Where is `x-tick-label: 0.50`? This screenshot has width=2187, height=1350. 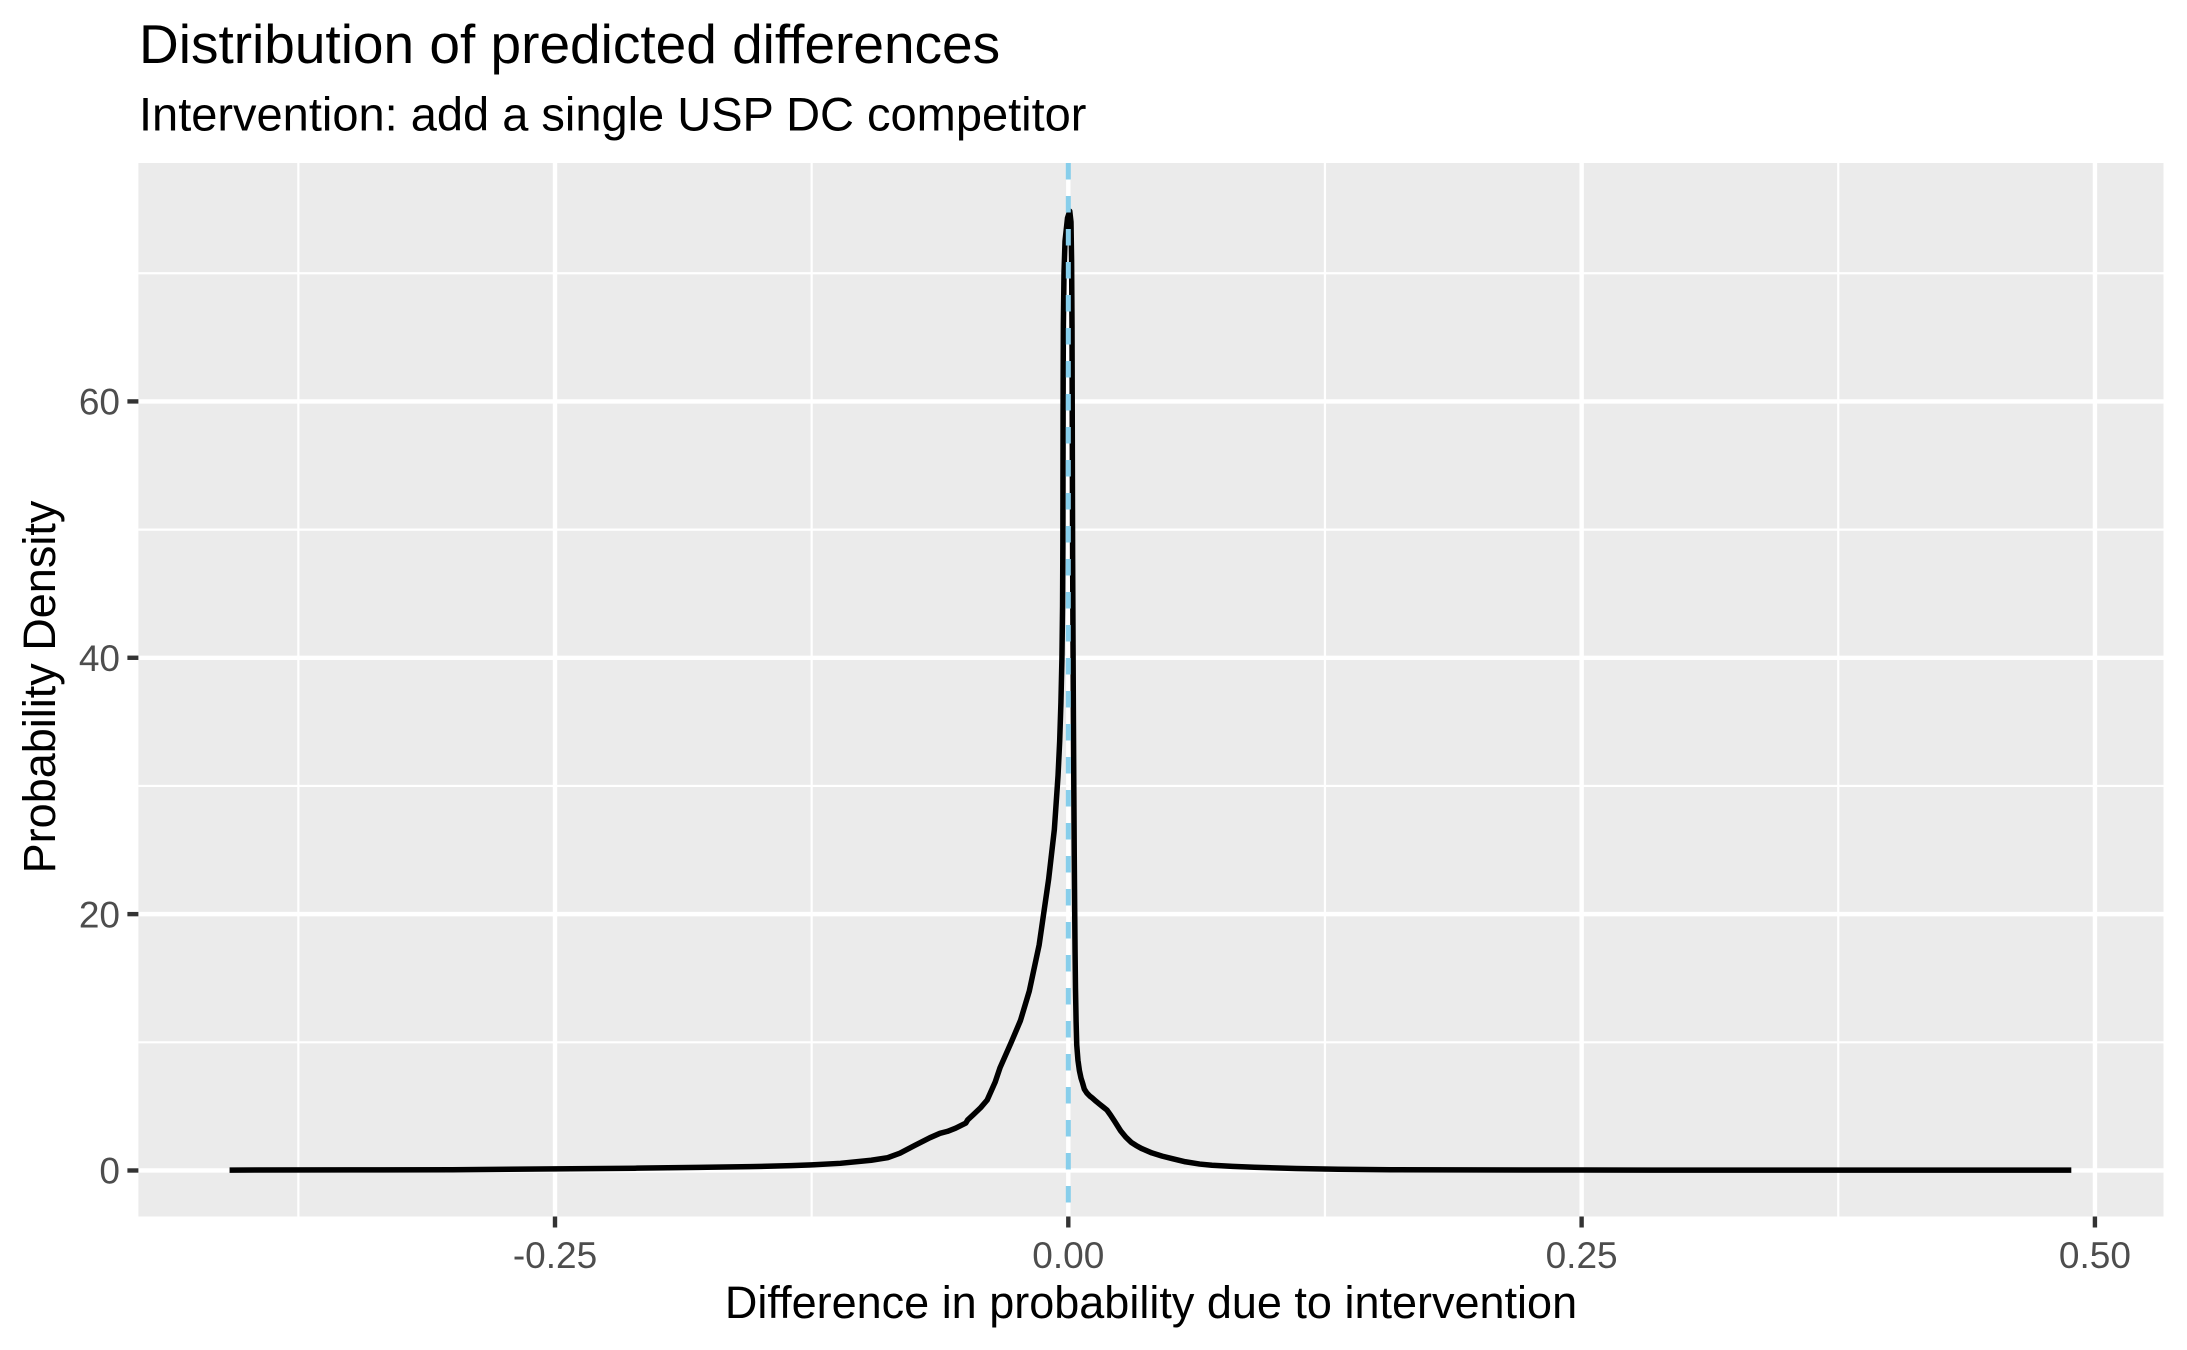
x-tick-label: 0.50 is located at coordinates (2095, 1255).